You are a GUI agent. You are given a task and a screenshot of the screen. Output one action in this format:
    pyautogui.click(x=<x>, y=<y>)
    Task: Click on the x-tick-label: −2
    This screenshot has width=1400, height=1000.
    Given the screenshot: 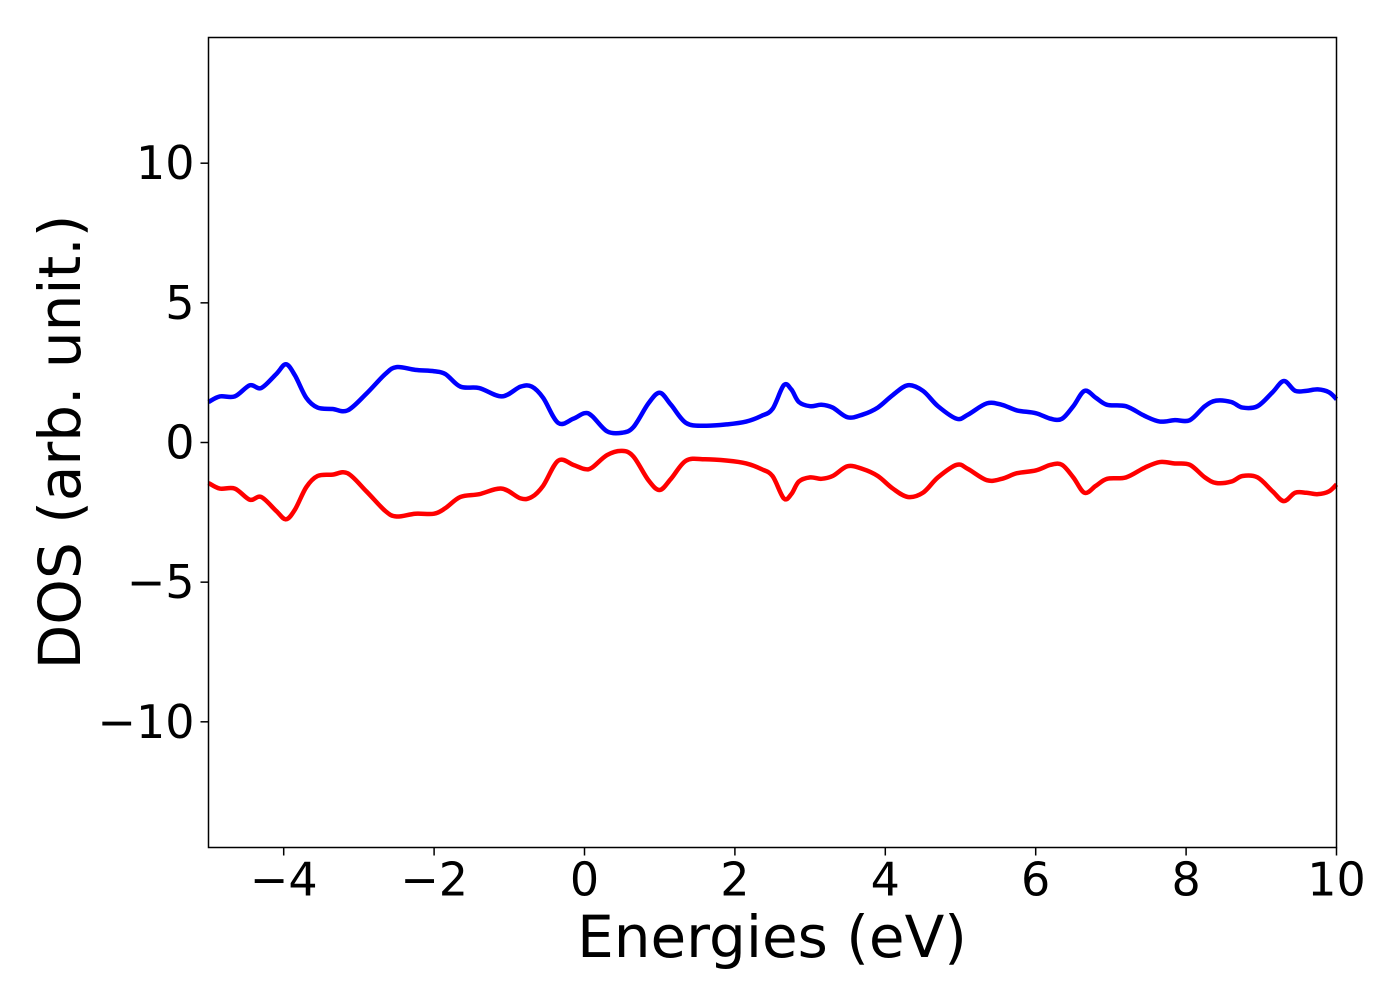 What is the action you would take?
    pyautogui.click(x=434, y=880)
    